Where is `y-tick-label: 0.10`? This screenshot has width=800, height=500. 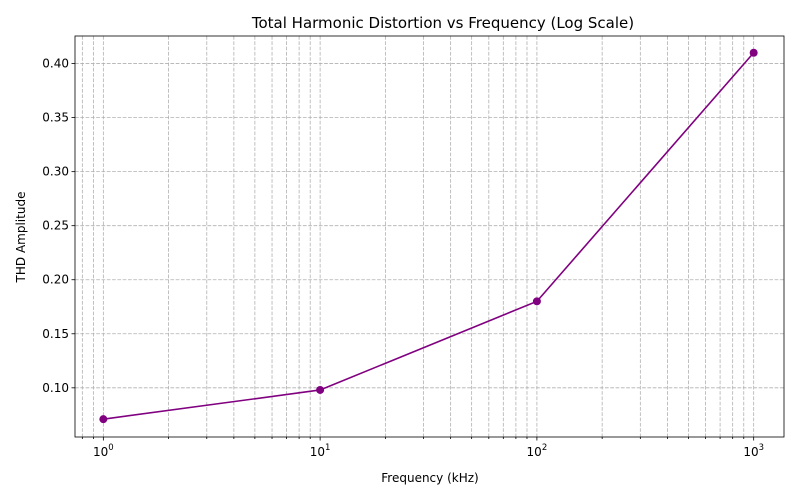 y-tick-label: 0.10 is located at coordinates (55, 388).